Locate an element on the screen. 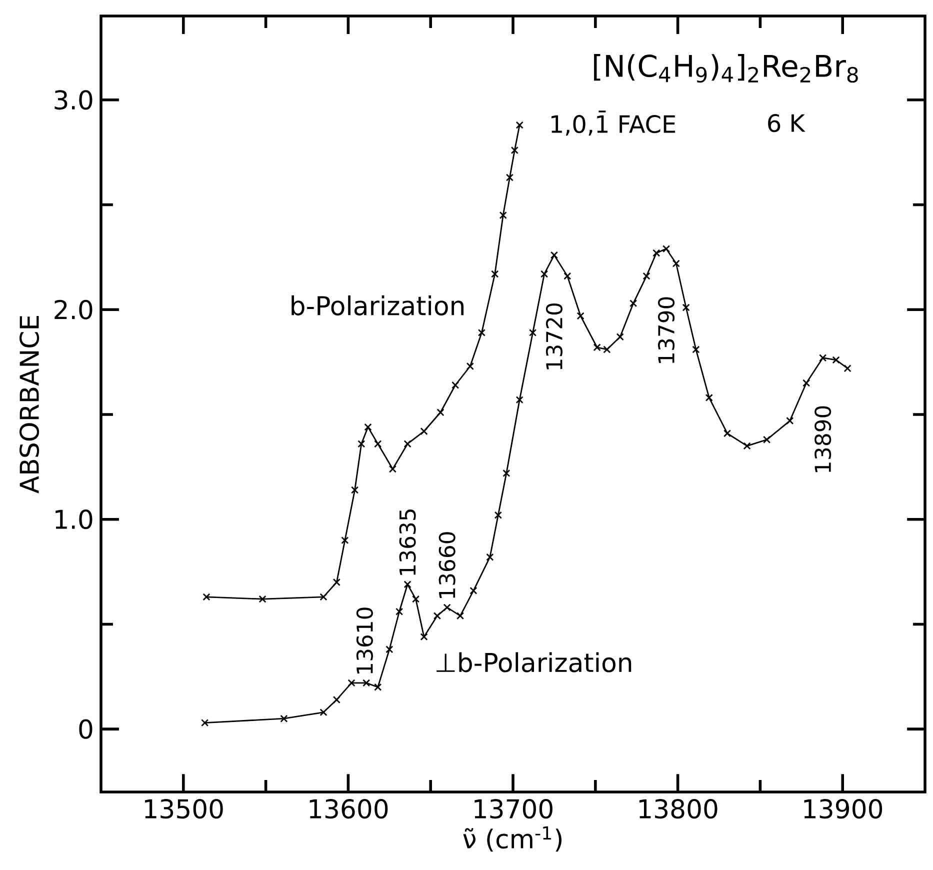  annotation: 13890 is located at coordinates (823, 439).